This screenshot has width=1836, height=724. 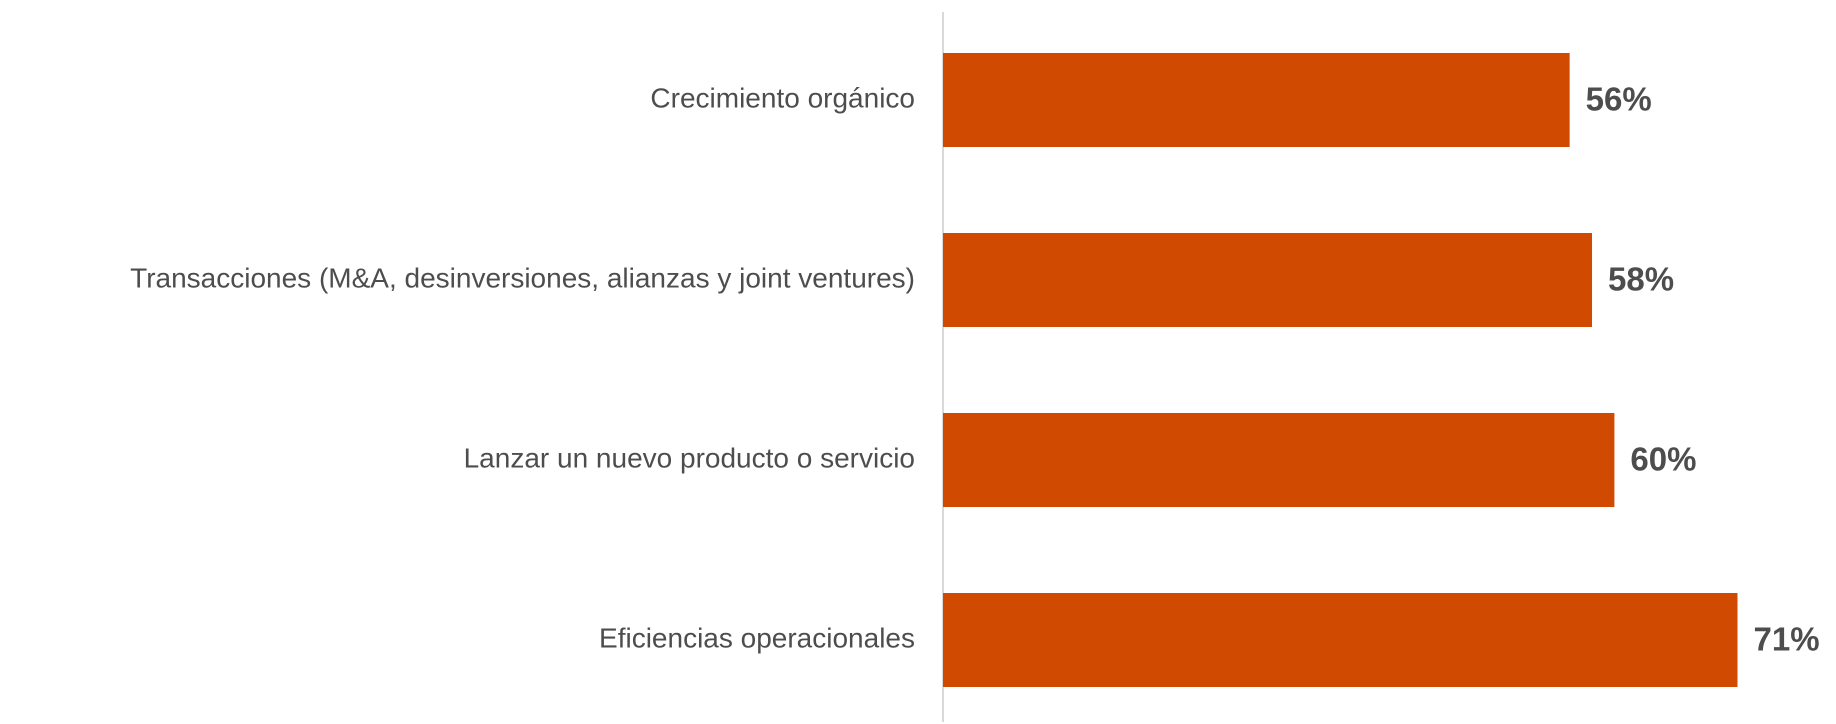 What do you see at coordinates (1641, 279) in the screenshot?
I see `data-label: 58%` at bounding box center [1641, 279].